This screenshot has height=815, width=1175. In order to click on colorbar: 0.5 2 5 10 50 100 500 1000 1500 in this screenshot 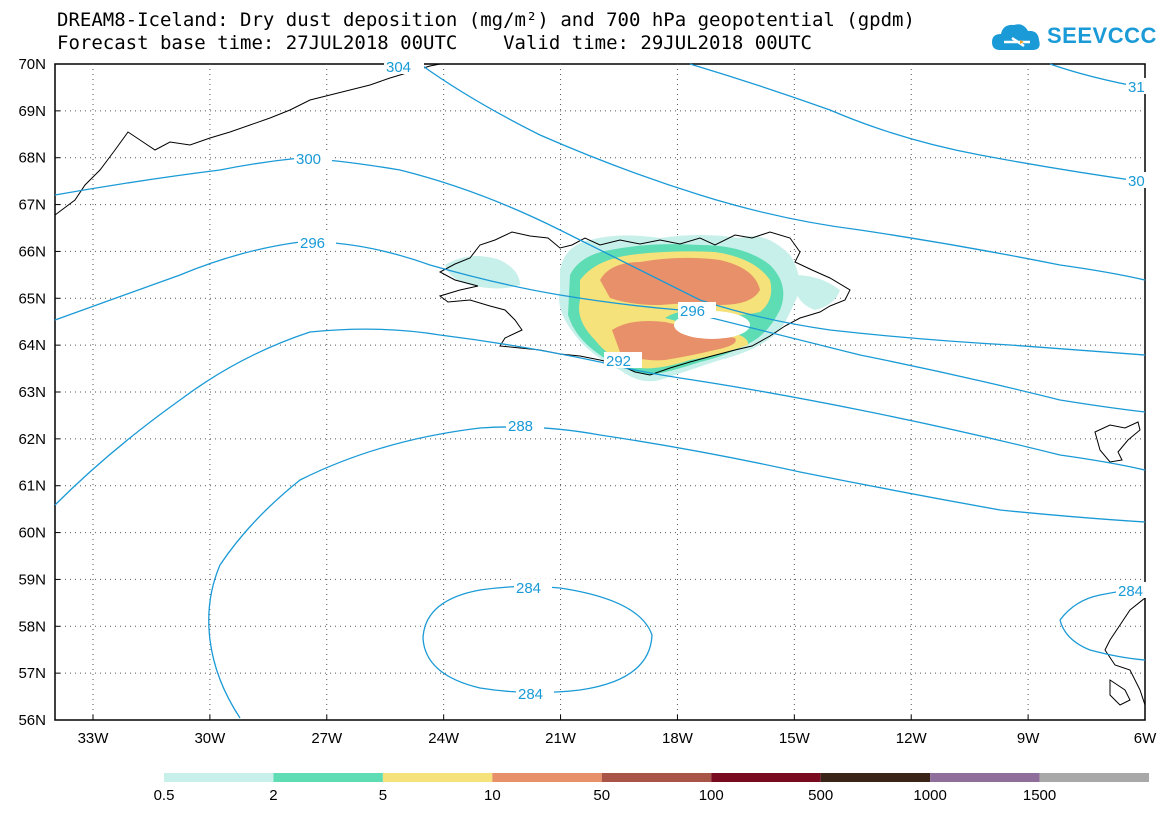, I will do `click(651, 788)`.